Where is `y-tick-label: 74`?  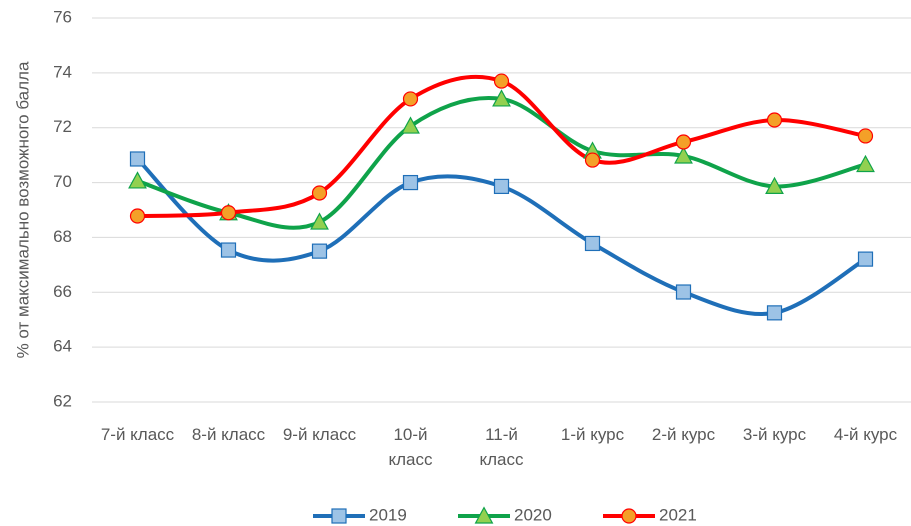 y-tick-label: 74 is located at coordinates (62, 71).